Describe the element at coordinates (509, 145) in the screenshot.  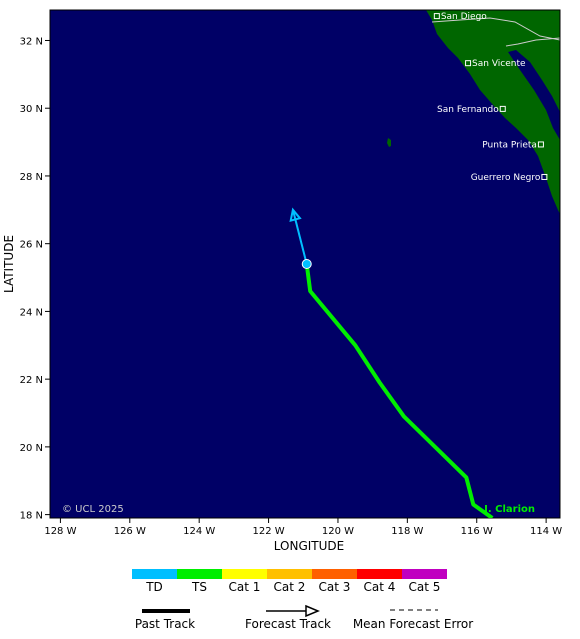
I see `city-label: Punta Prieta` at that location.